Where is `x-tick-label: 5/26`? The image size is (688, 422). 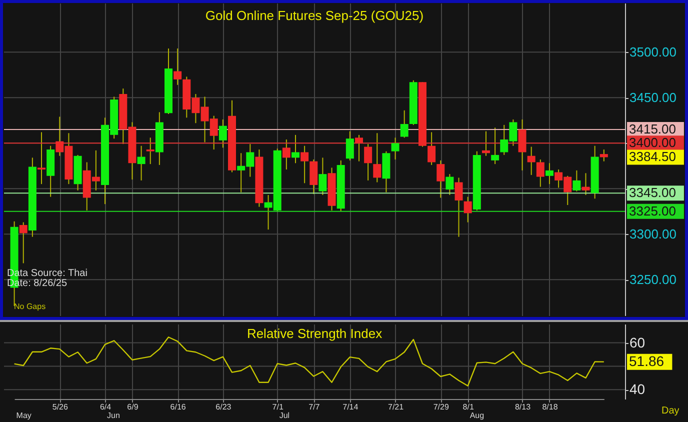 x-tick-label: 5/26 is located at coordinates (60, 407).